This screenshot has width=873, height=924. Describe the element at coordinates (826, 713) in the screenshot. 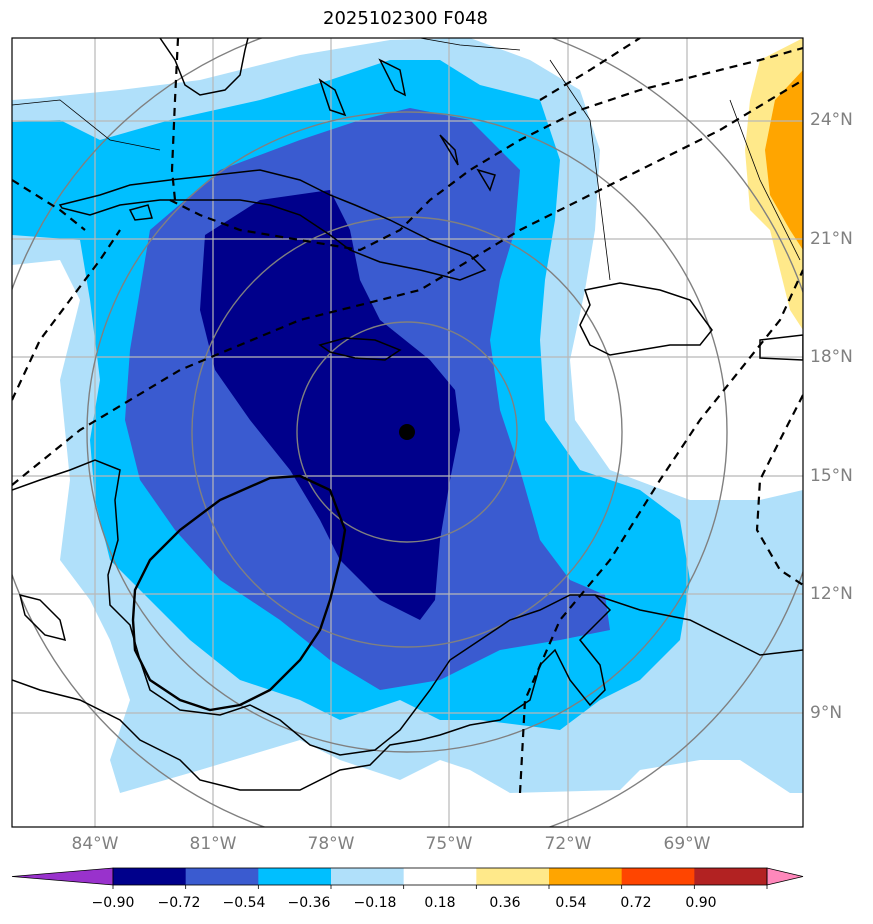

I see `lat-label-9n: 9°N` at that location.